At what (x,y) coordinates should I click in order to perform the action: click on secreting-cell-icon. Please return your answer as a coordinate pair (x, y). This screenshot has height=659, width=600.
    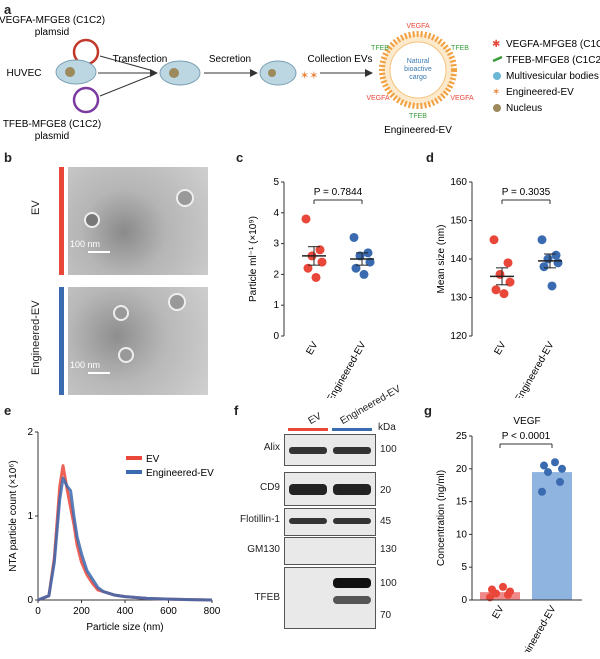
    Looking at the image, I should click on (278, 73).